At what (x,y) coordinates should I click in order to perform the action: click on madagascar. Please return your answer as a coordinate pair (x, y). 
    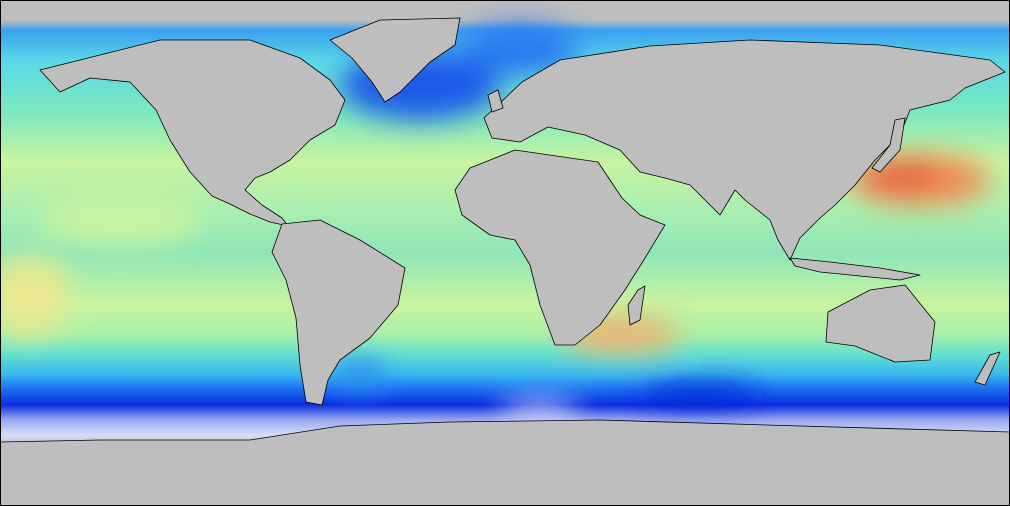
    Looking at the image, I should click on (636, 305).